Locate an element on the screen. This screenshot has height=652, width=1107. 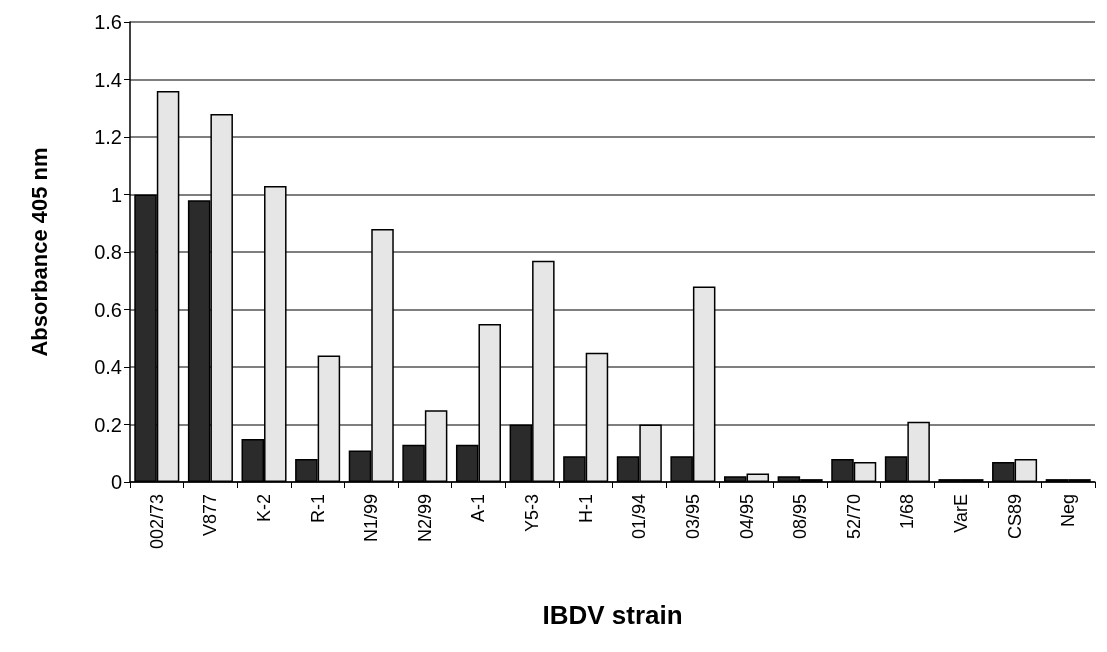
x-tick-label: V877 is located at coordinates (210, 515).